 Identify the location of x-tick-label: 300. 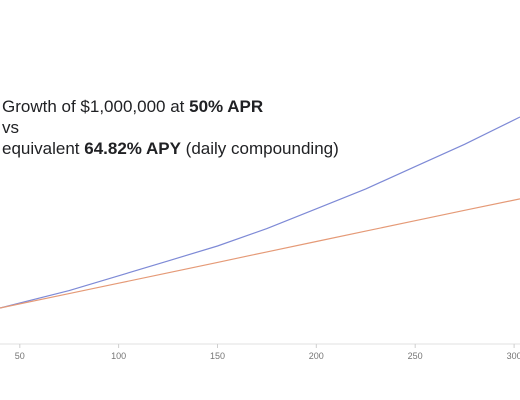
(513, 356).